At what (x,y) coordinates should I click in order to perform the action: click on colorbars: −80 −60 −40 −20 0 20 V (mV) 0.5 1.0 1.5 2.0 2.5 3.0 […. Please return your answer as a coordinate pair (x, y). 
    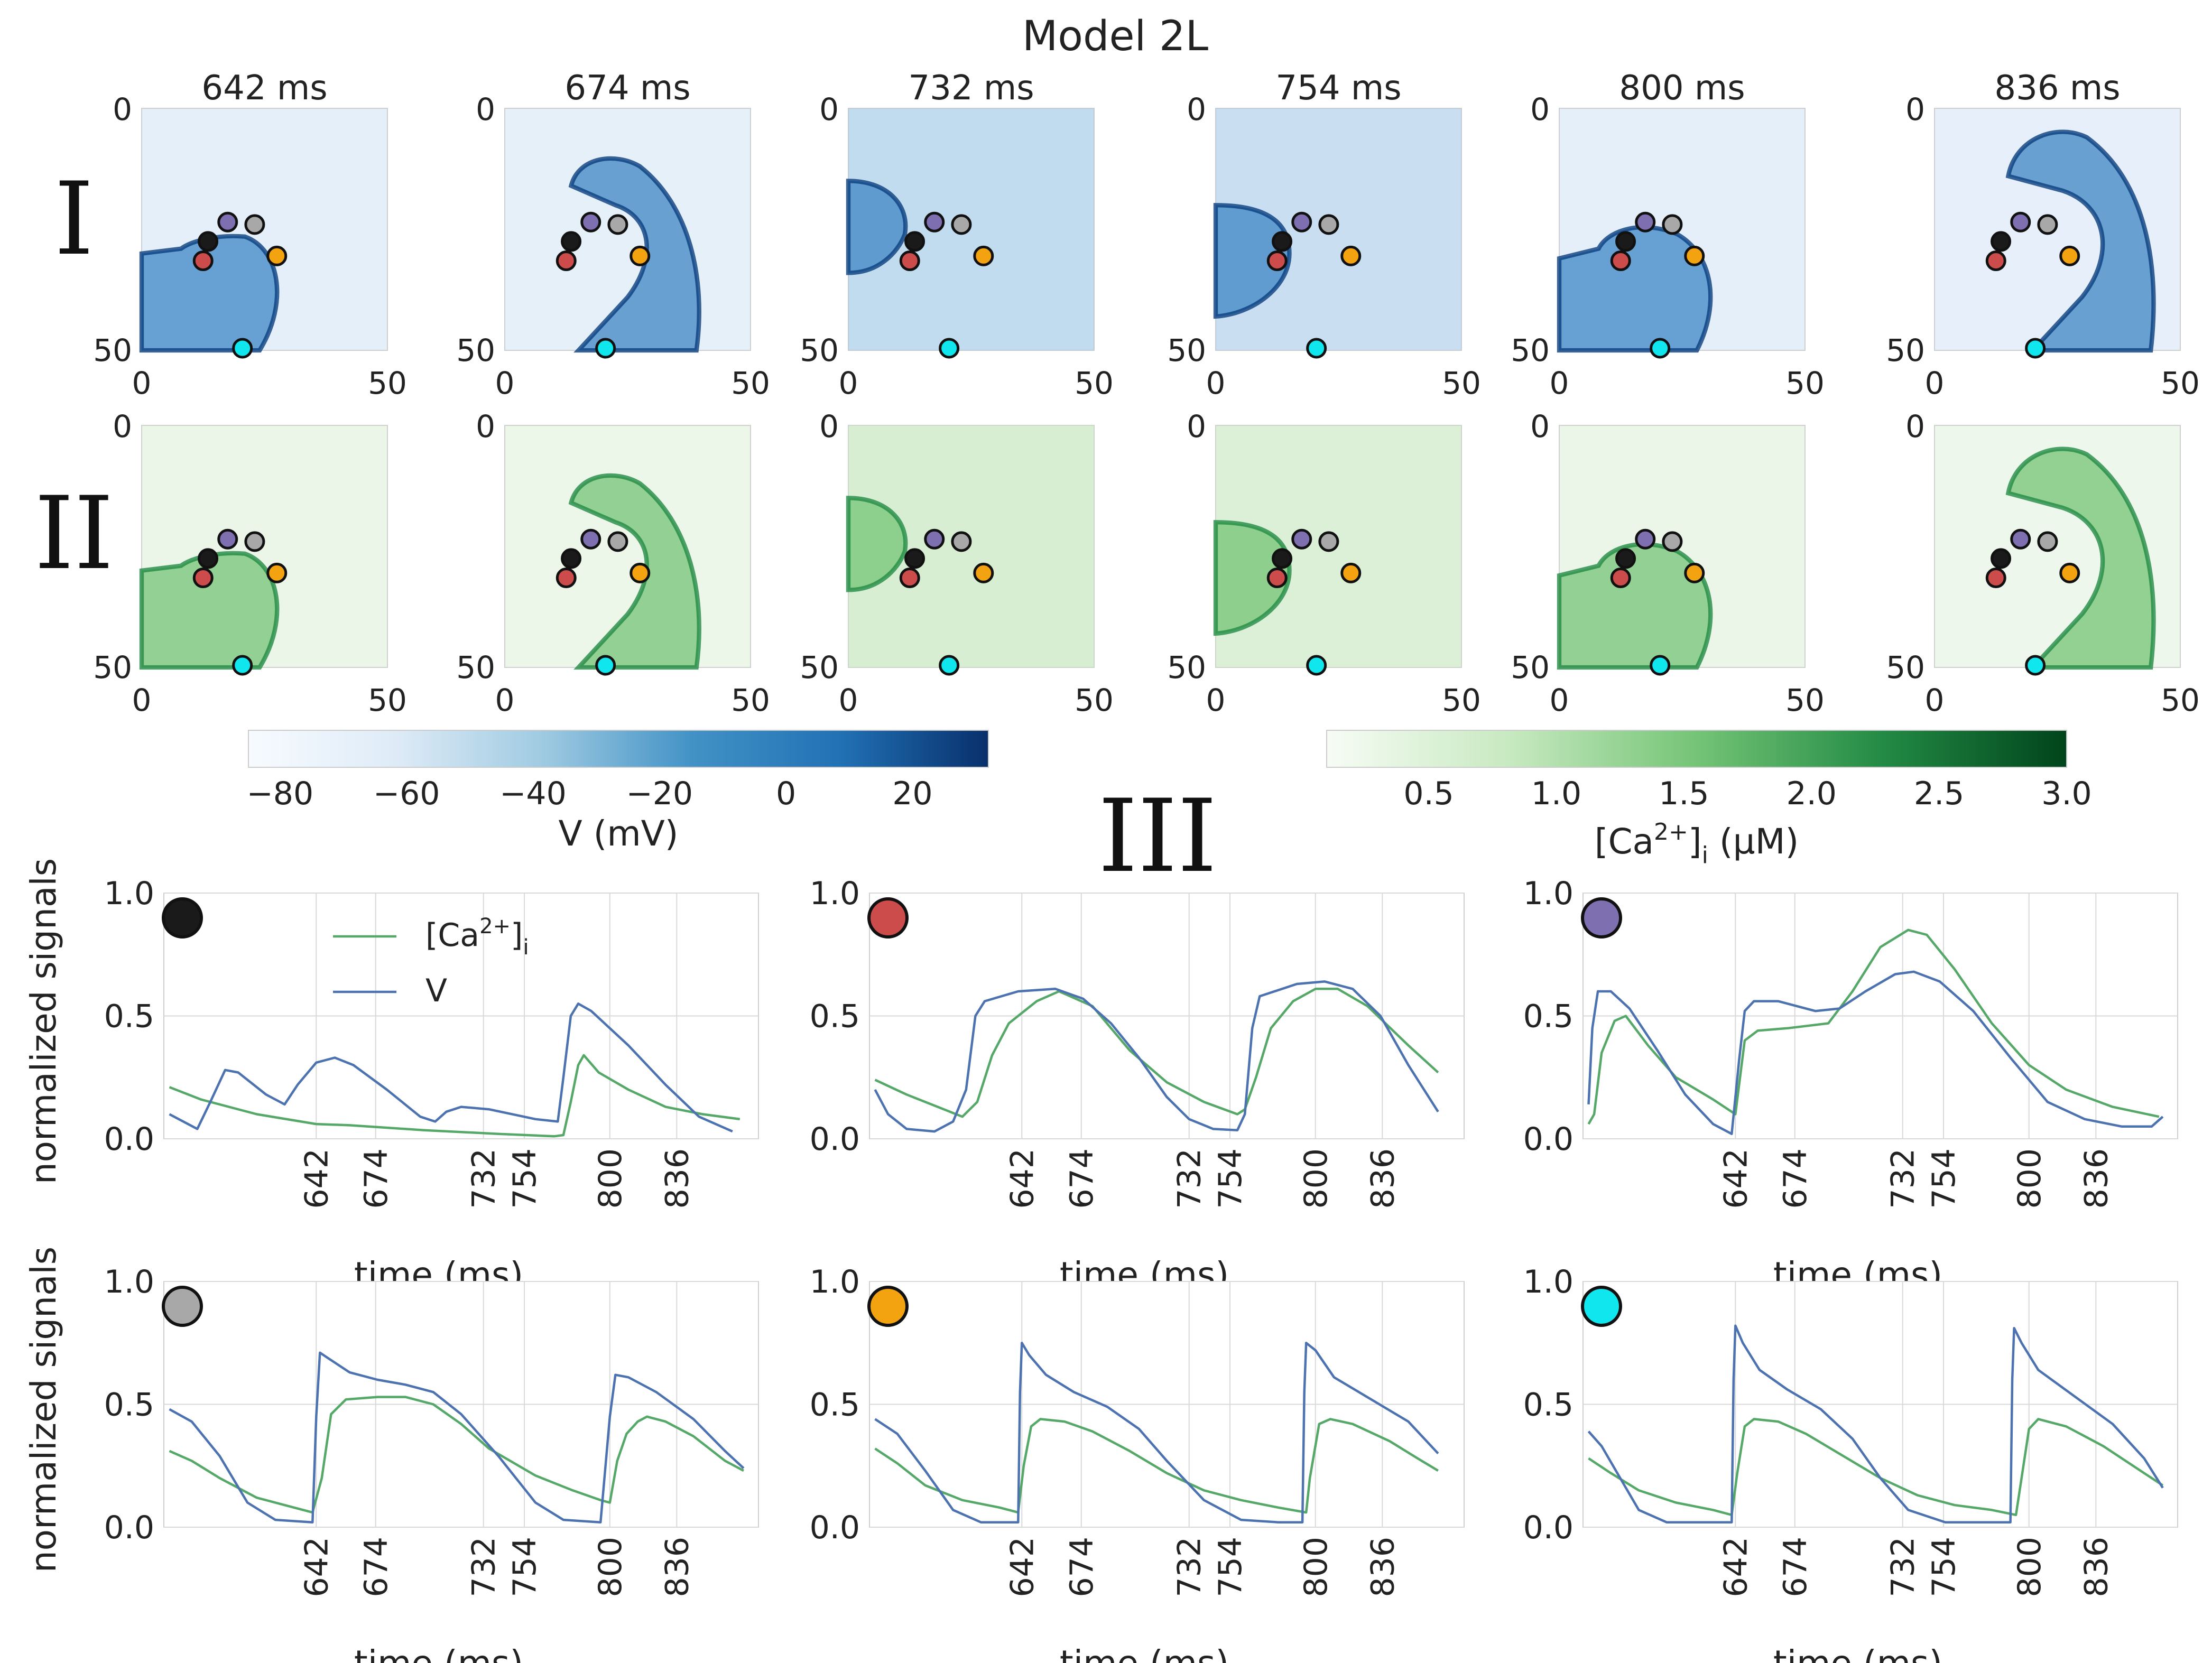
    Looking at the image, I should click on (1169, 800).